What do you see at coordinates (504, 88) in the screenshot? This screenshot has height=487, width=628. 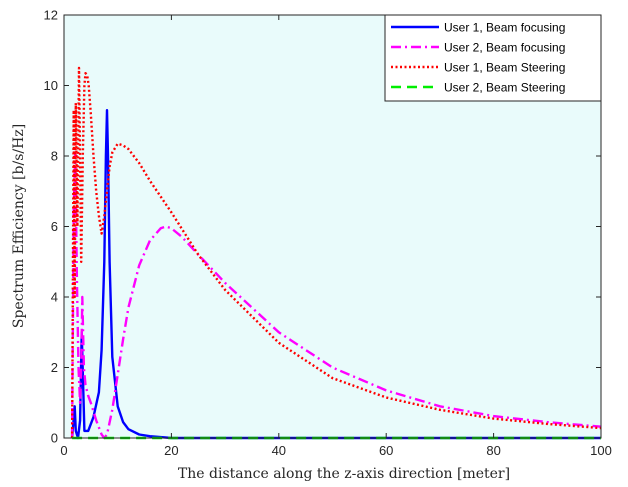 I see `legend-entry-4: User 2, Beam Steering` at bounding box center [504, 88].